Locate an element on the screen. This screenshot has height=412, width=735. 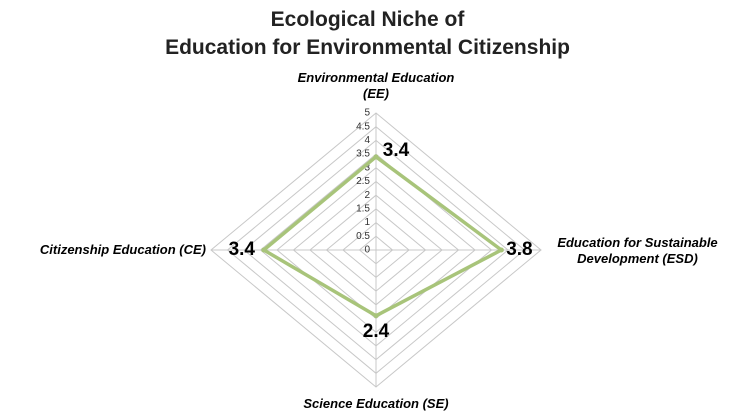
r-tick-label: 2.5 is located at coordinates (363, 181).